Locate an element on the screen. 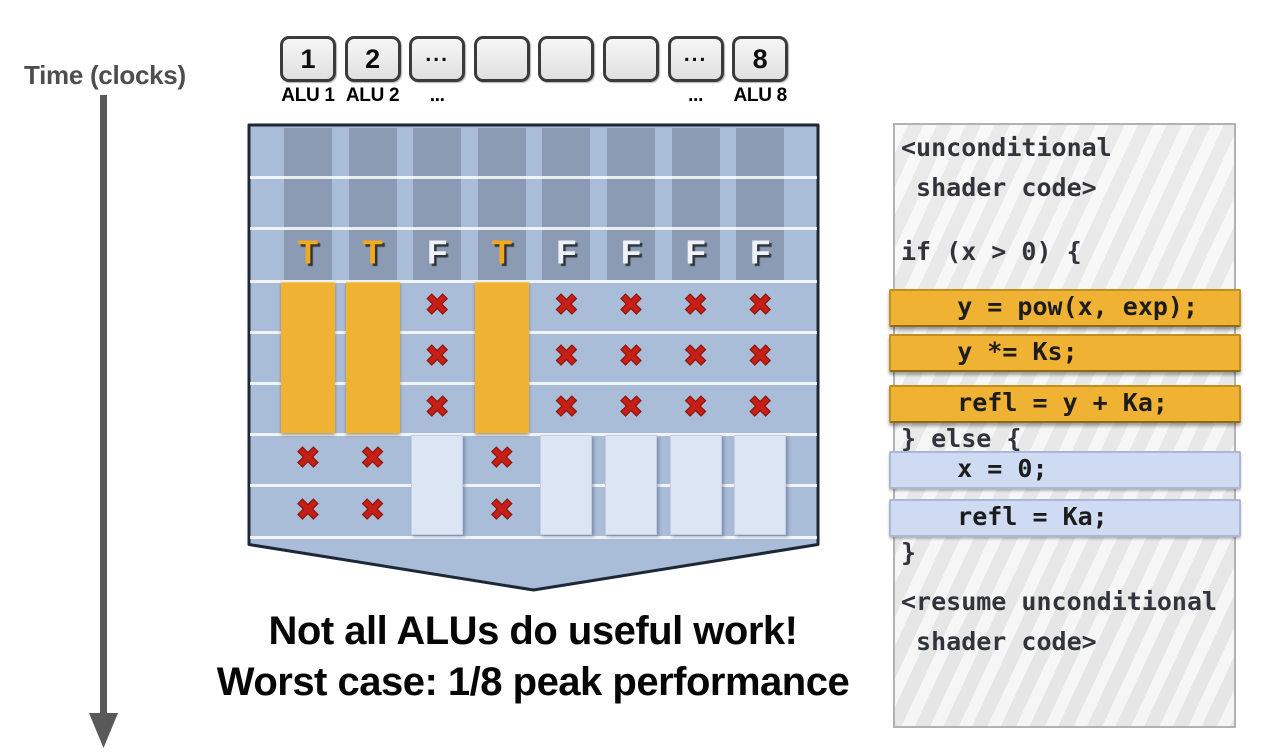 Image resolution: width=1274 pixels, height=756 pixels. caption-line-2: Worst case: 1/8 peak performance is located at coordinates (533, 682).